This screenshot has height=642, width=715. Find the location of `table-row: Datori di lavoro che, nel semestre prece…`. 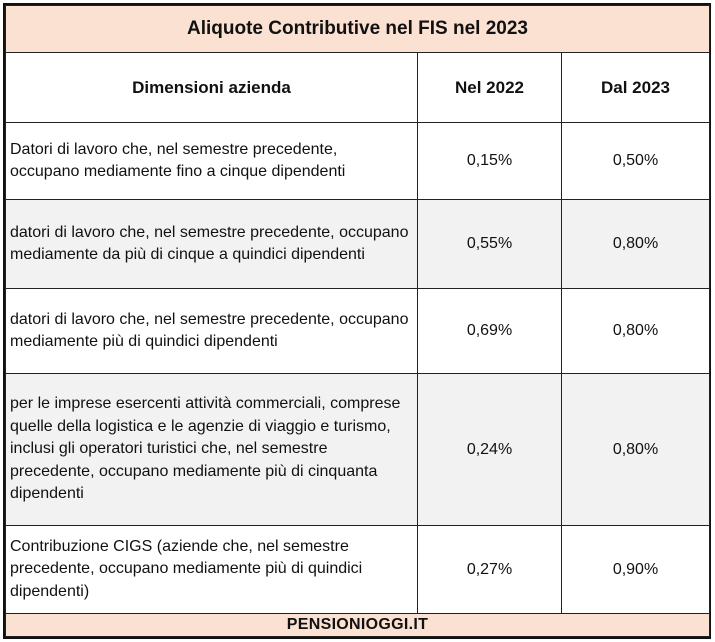

table-row: Datori di lavoro che, nel semestre prece… is located at coordinates (357, 161).